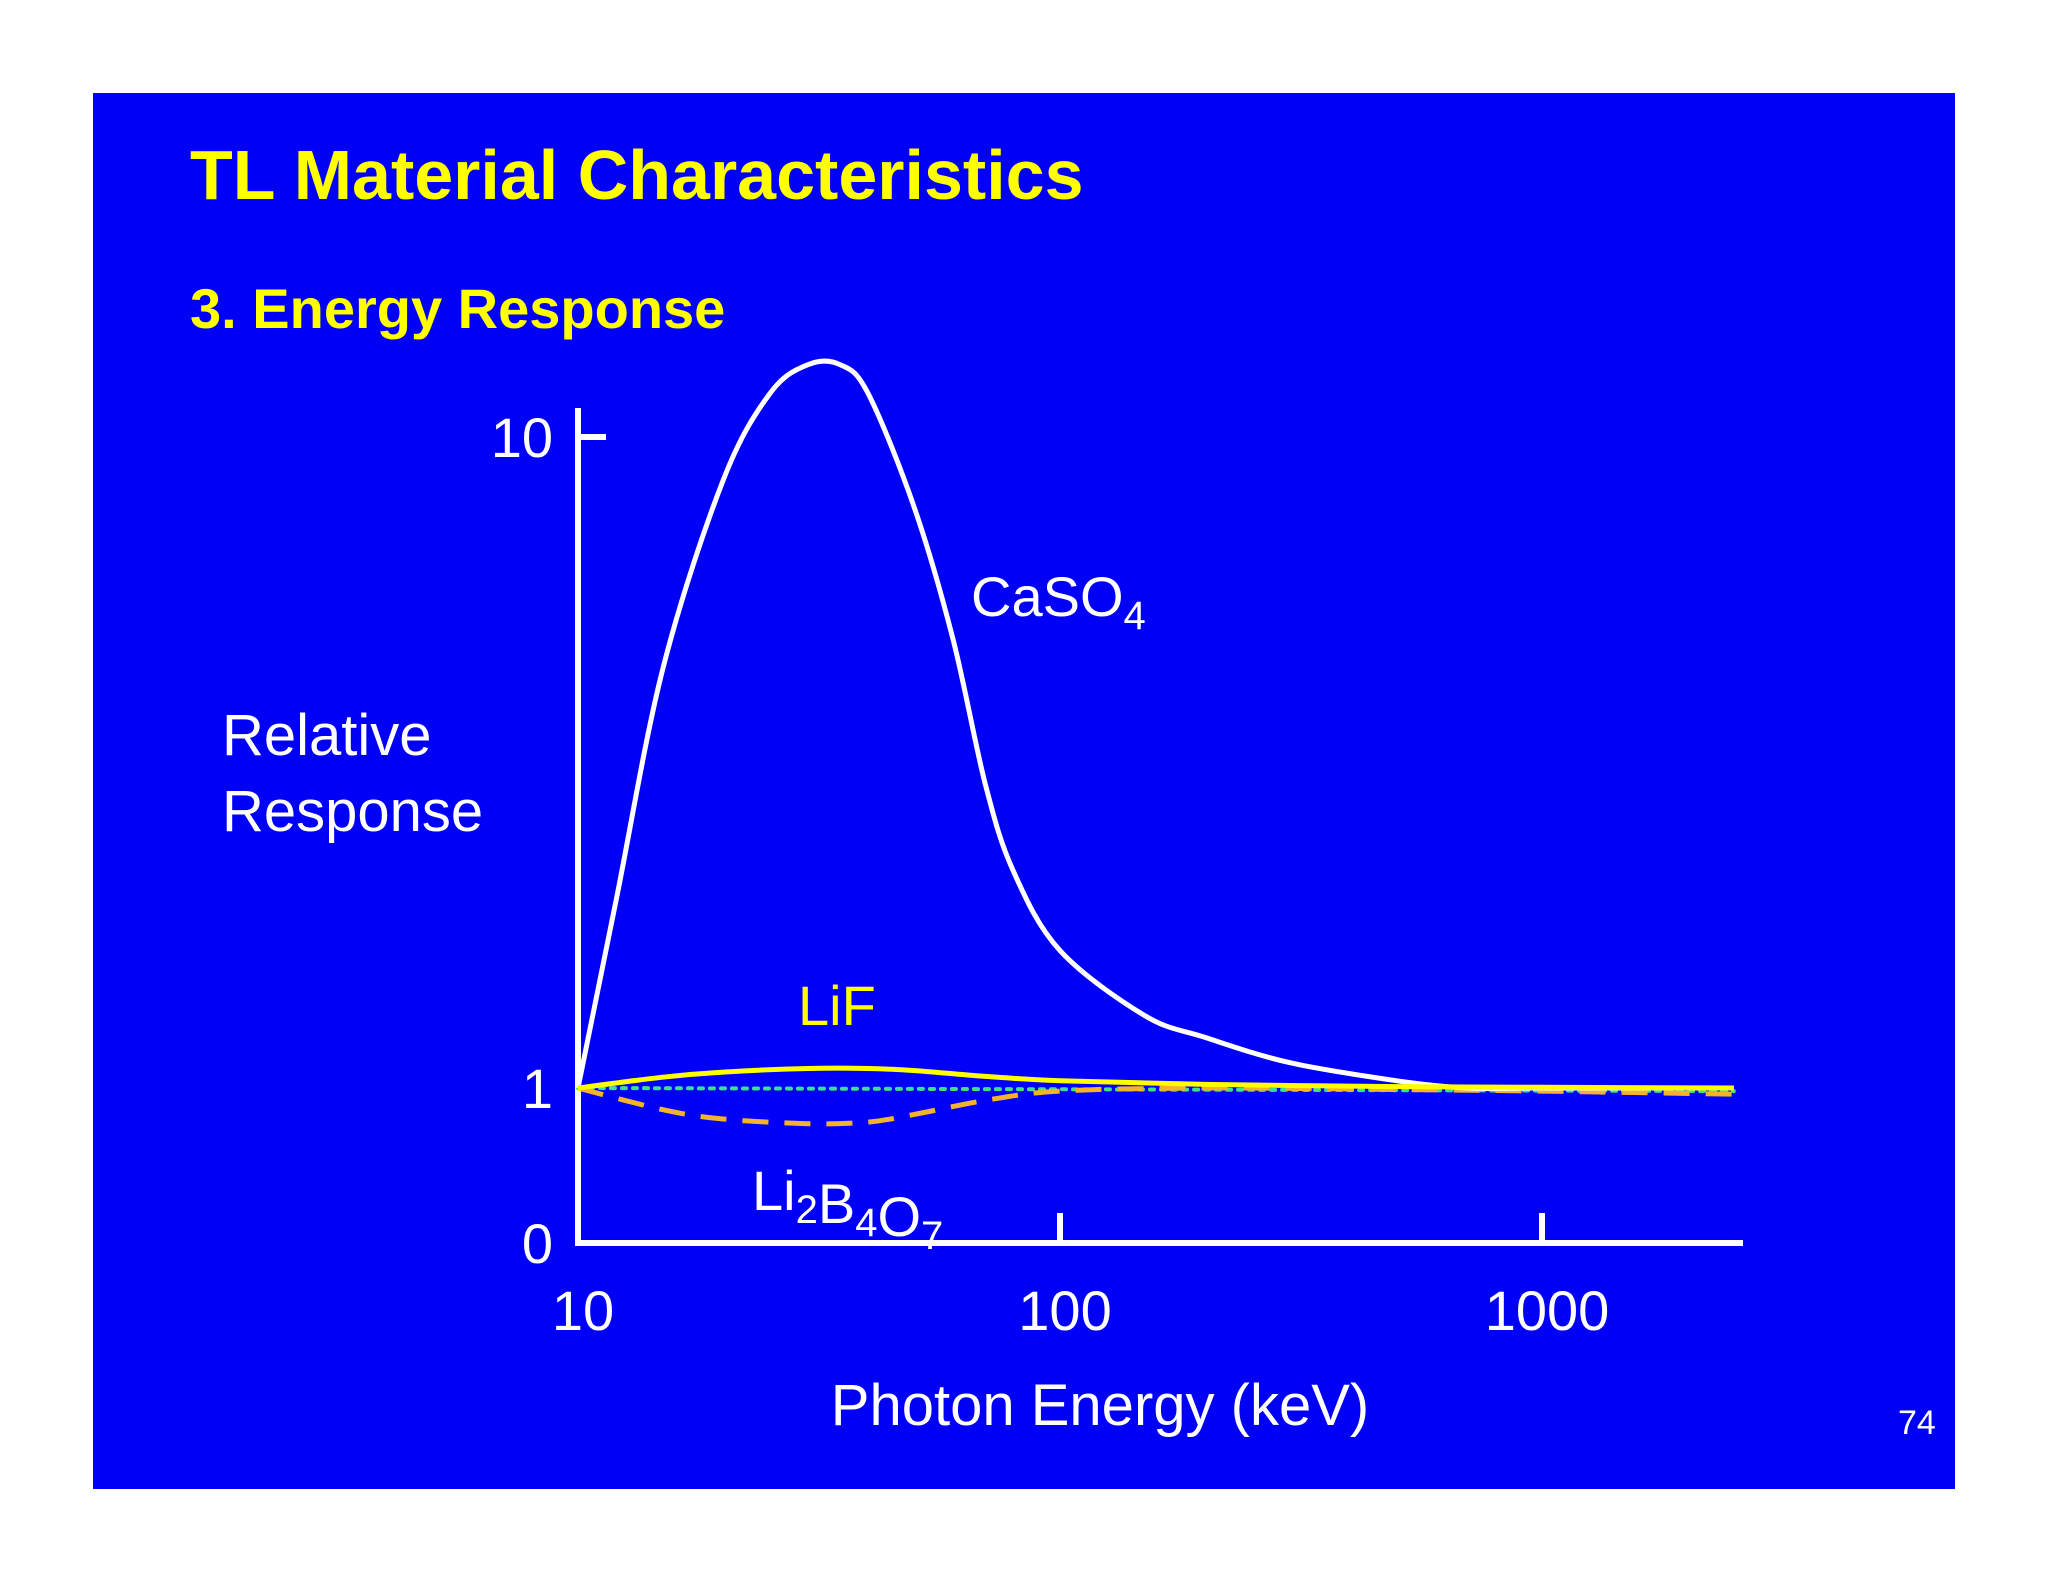 The width and height of the screenshot is (2048, 1582). Describe the element at coordinates (637, 175) in the screenshot. I see `slide-title: TL Material Characteristics` at that location.